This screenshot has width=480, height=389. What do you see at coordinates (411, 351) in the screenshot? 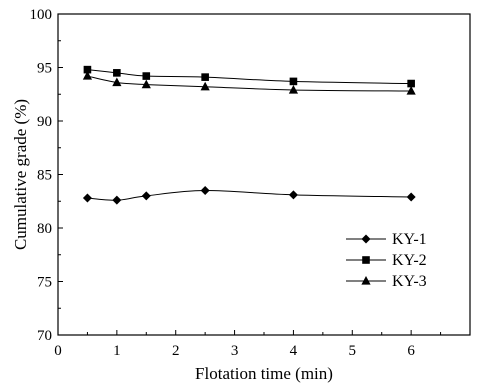
I see `x-tick-label: 6` at bounding box center [411, 351].